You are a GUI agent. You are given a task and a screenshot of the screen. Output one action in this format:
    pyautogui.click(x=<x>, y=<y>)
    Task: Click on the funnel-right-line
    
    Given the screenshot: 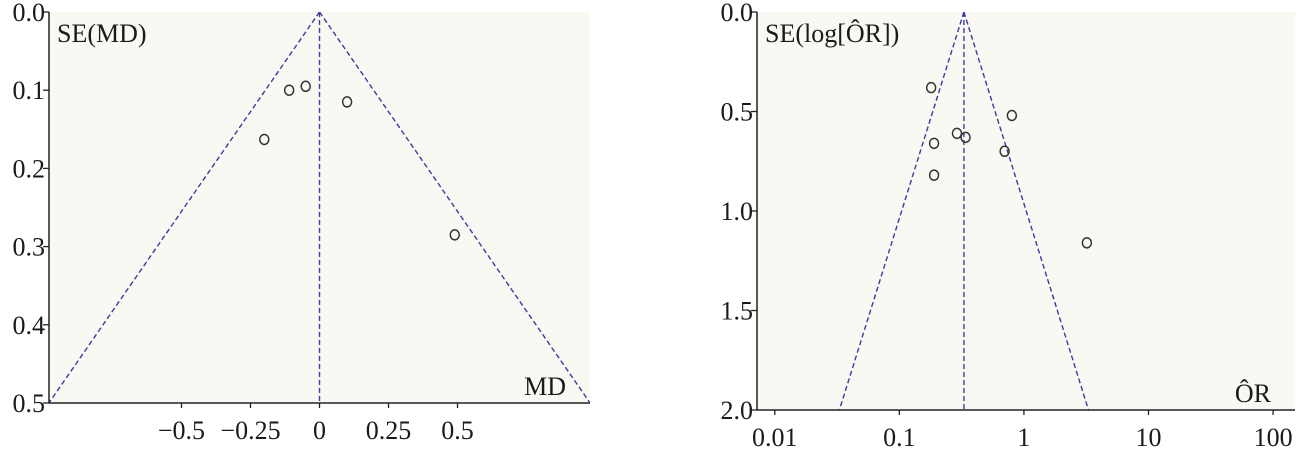 What is the action you would take?
    pyautogui.click(x=1026, y=211)
    